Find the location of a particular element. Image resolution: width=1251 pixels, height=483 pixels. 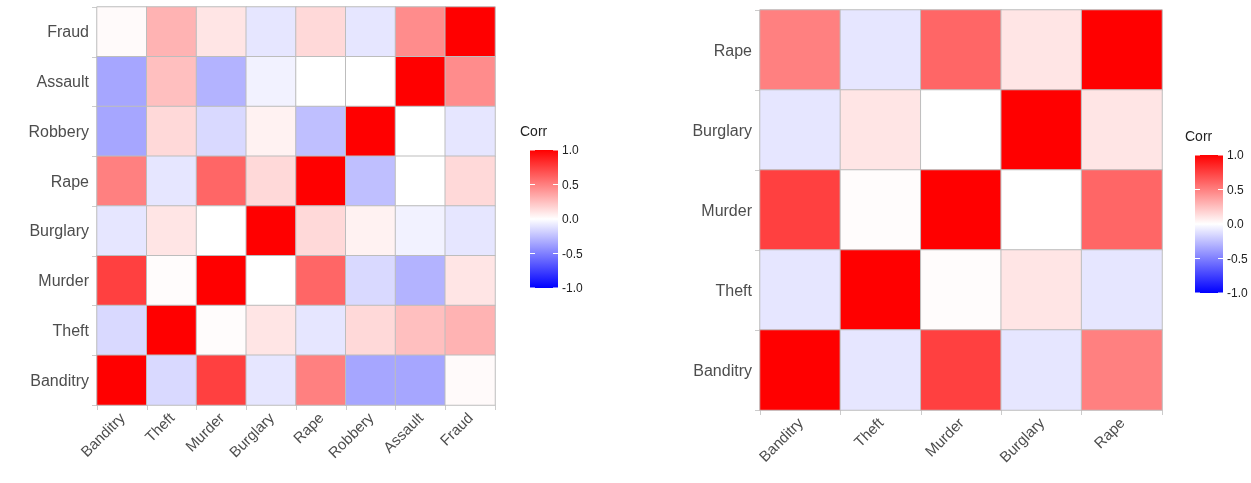

y-tick-label: Fraud is located at coordinates (68, 32).